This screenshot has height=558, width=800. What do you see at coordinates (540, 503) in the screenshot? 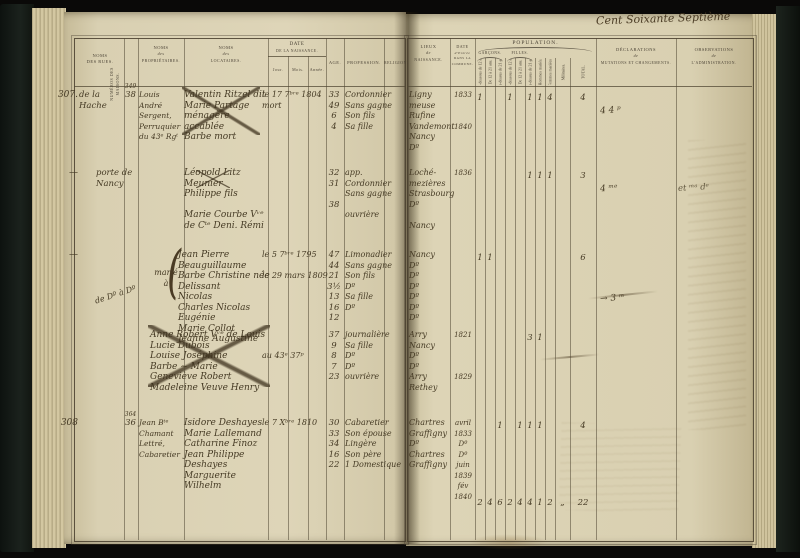
I see `totals-value: 1` at bounding box center [540, 503].